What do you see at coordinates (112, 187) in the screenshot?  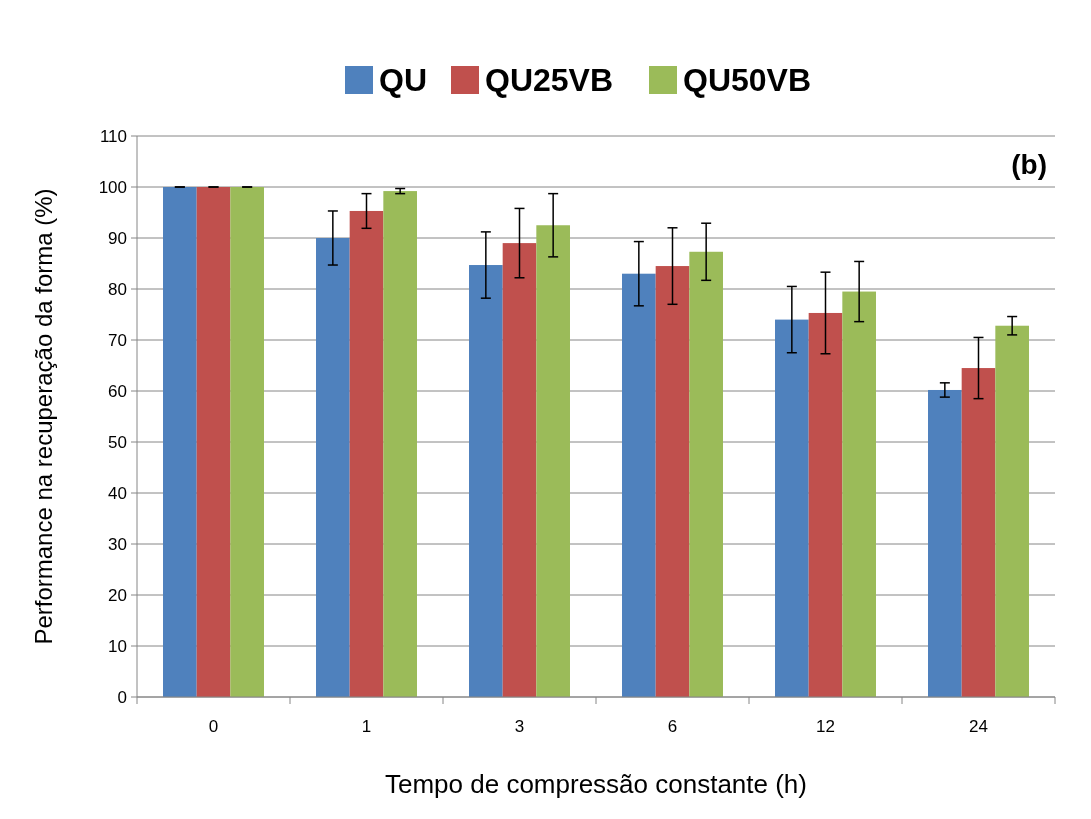 I see `y-tick-label: 100` at bounding box center [112, 187].